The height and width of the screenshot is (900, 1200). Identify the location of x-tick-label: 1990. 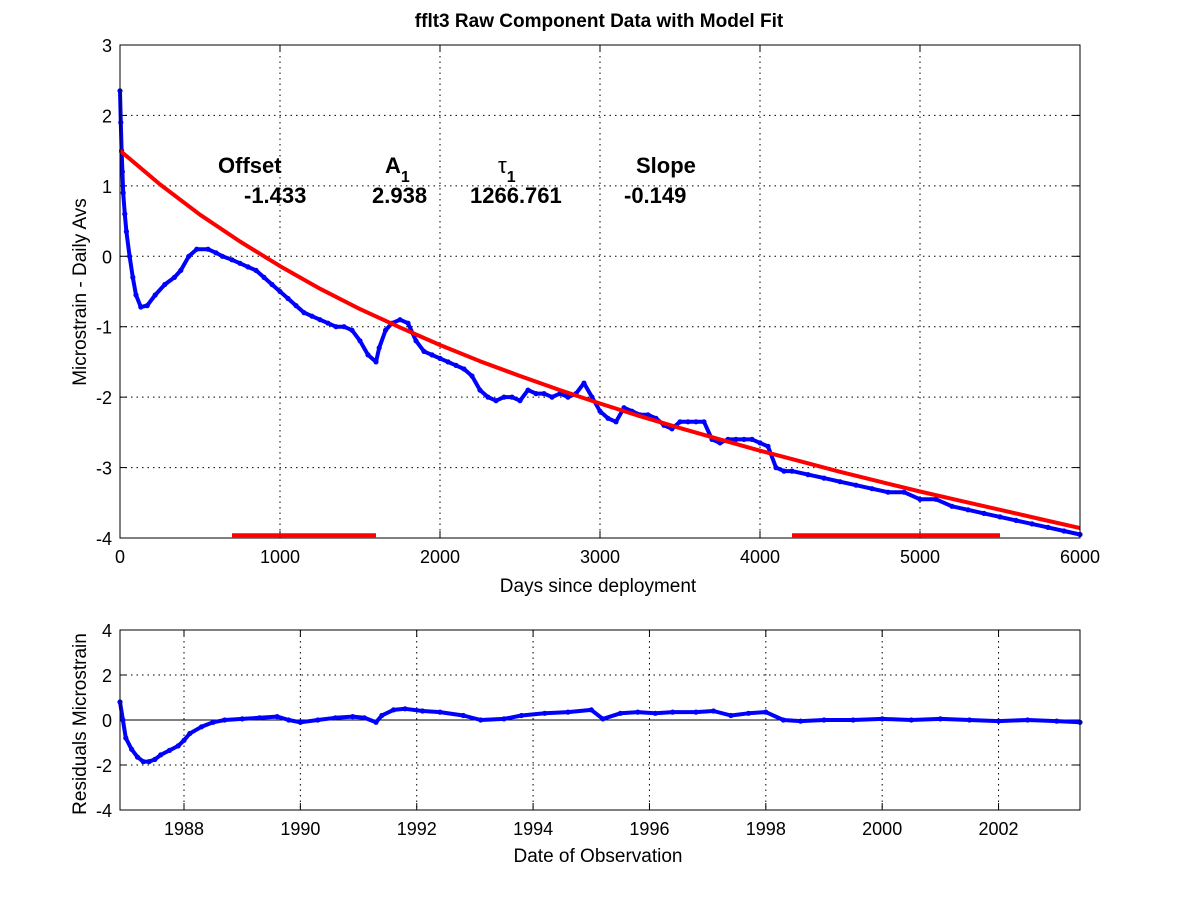
(300, 829).